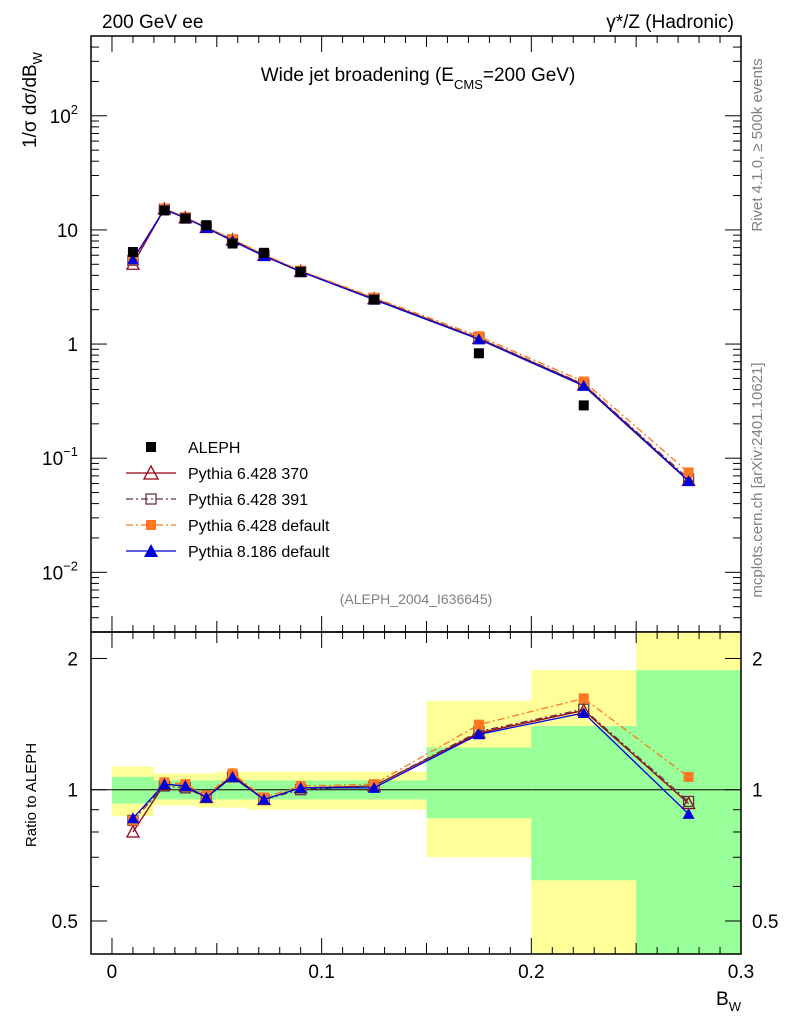 The height and width of the screenshot is (1024, 786). What do you see at coordinates (70, 451) in the screenshot?
I see `tick-exponent: −1` at bounding box center [70, 451].